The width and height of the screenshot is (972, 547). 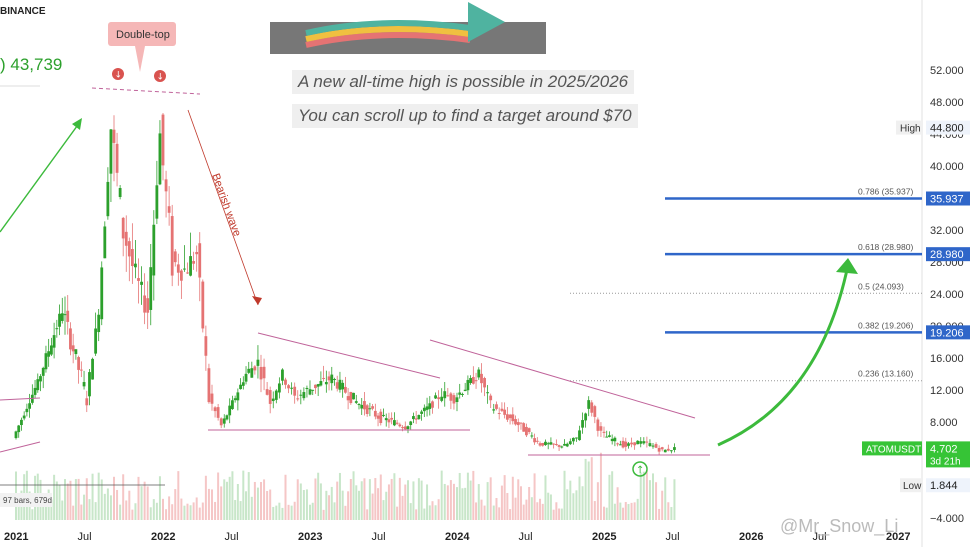 What do you see at coordinates (839, 526) in the screenshot?
I see `watermark: @Mr_Snow_Li` at bounding box center [839, 526].